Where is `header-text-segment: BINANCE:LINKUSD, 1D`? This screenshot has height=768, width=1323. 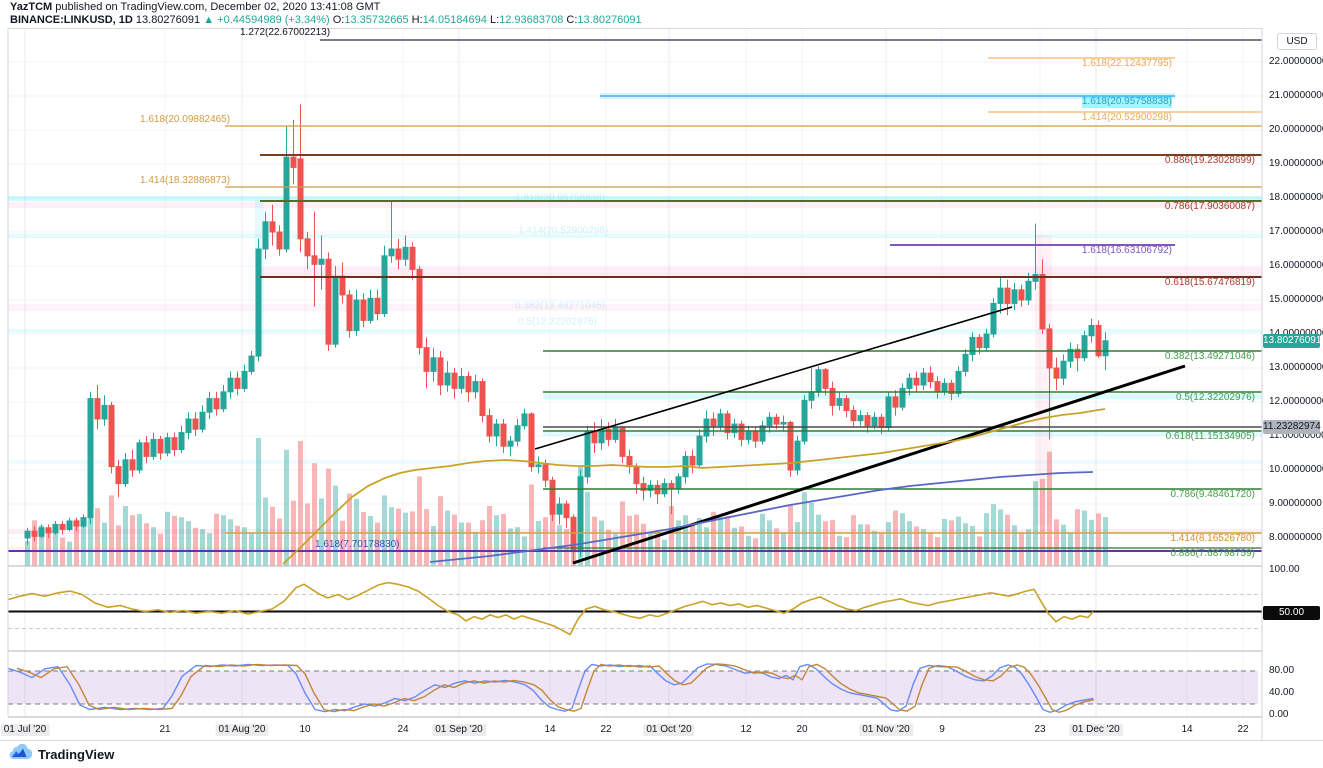
header-text-segment: BINANCE:LINKUSD, 1D is located at coordinates (71, 20).